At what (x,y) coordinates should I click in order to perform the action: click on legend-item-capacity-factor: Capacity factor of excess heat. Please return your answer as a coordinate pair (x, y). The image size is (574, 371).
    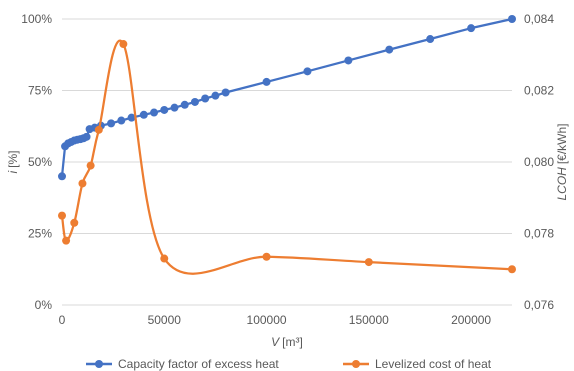
    Looking at the image, I should click on (182, 364).